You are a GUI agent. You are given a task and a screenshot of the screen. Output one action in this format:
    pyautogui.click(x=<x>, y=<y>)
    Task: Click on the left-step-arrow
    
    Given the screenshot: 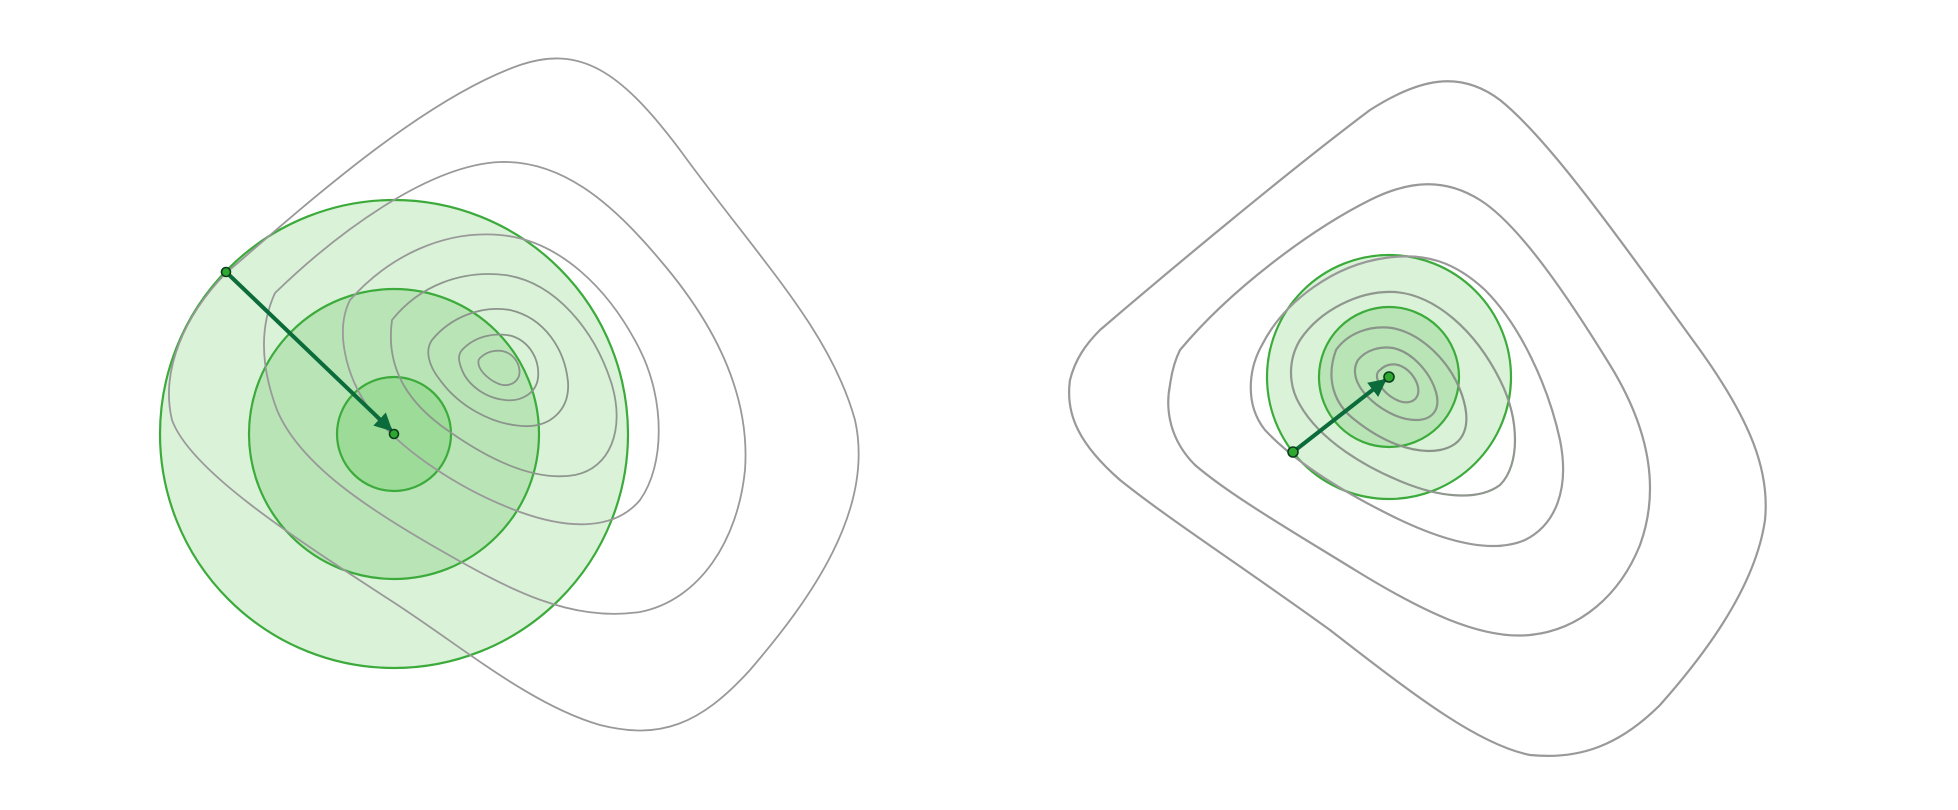 What is the action you would take?
    pyautogui.click(x=308, y=351)
    